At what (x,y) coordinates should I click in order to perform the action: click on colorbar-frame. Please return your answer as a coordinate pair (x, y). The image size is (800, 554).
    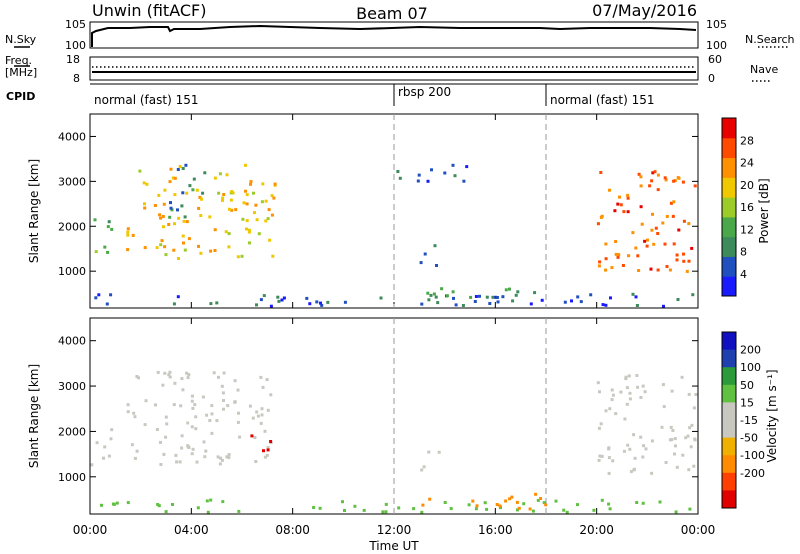
    Looking at the image, I should click on (729, 207).